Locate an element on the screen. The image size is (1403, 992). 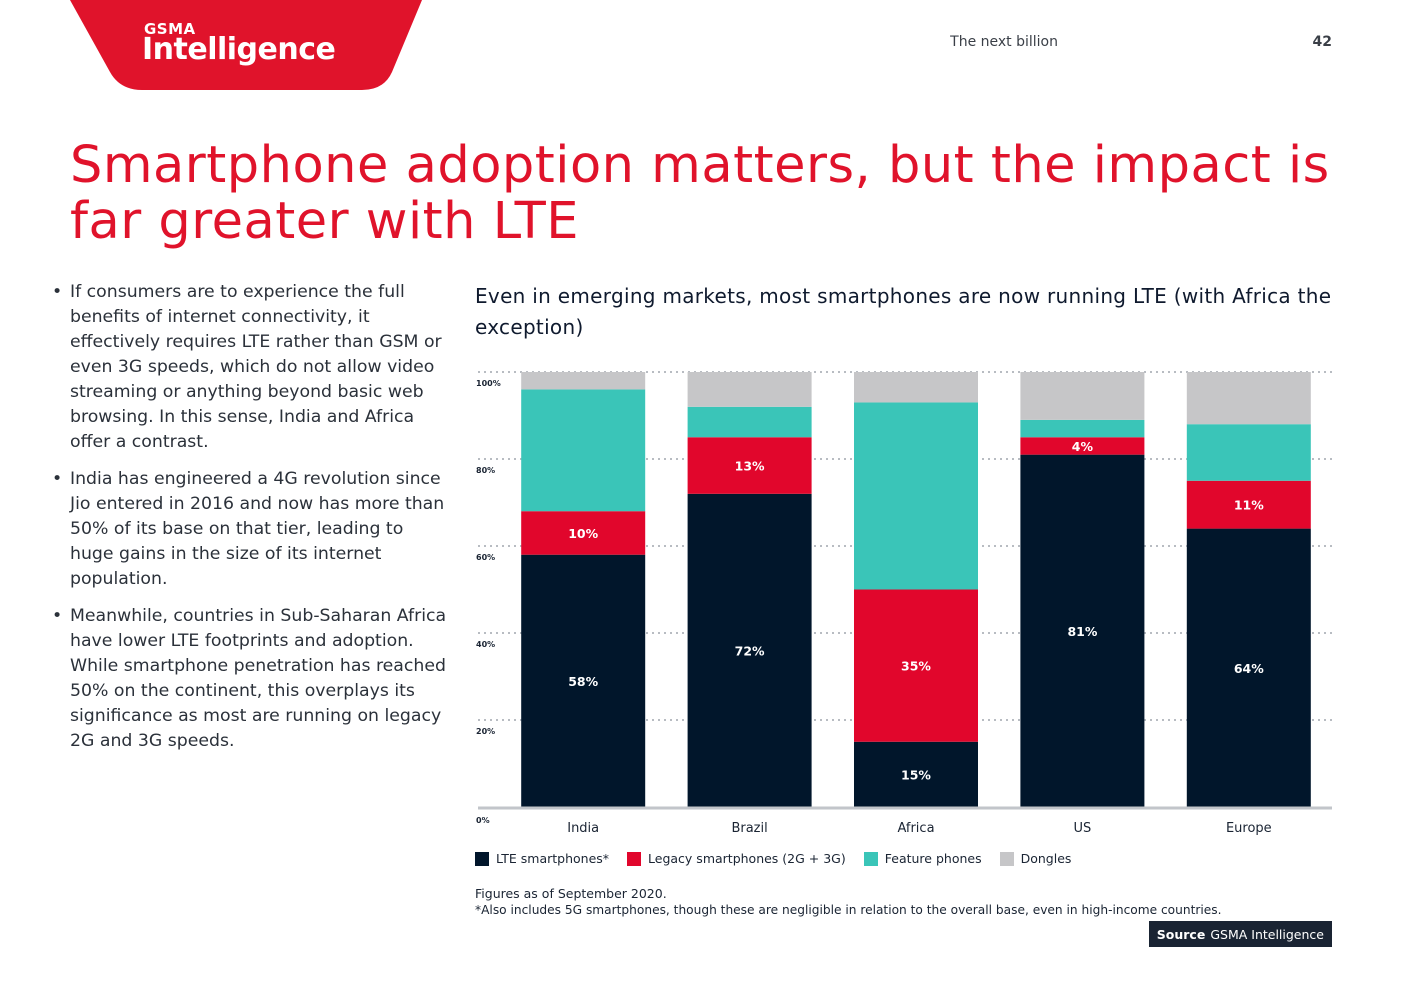
data-label: 58% is located at coordinates (583, 681).